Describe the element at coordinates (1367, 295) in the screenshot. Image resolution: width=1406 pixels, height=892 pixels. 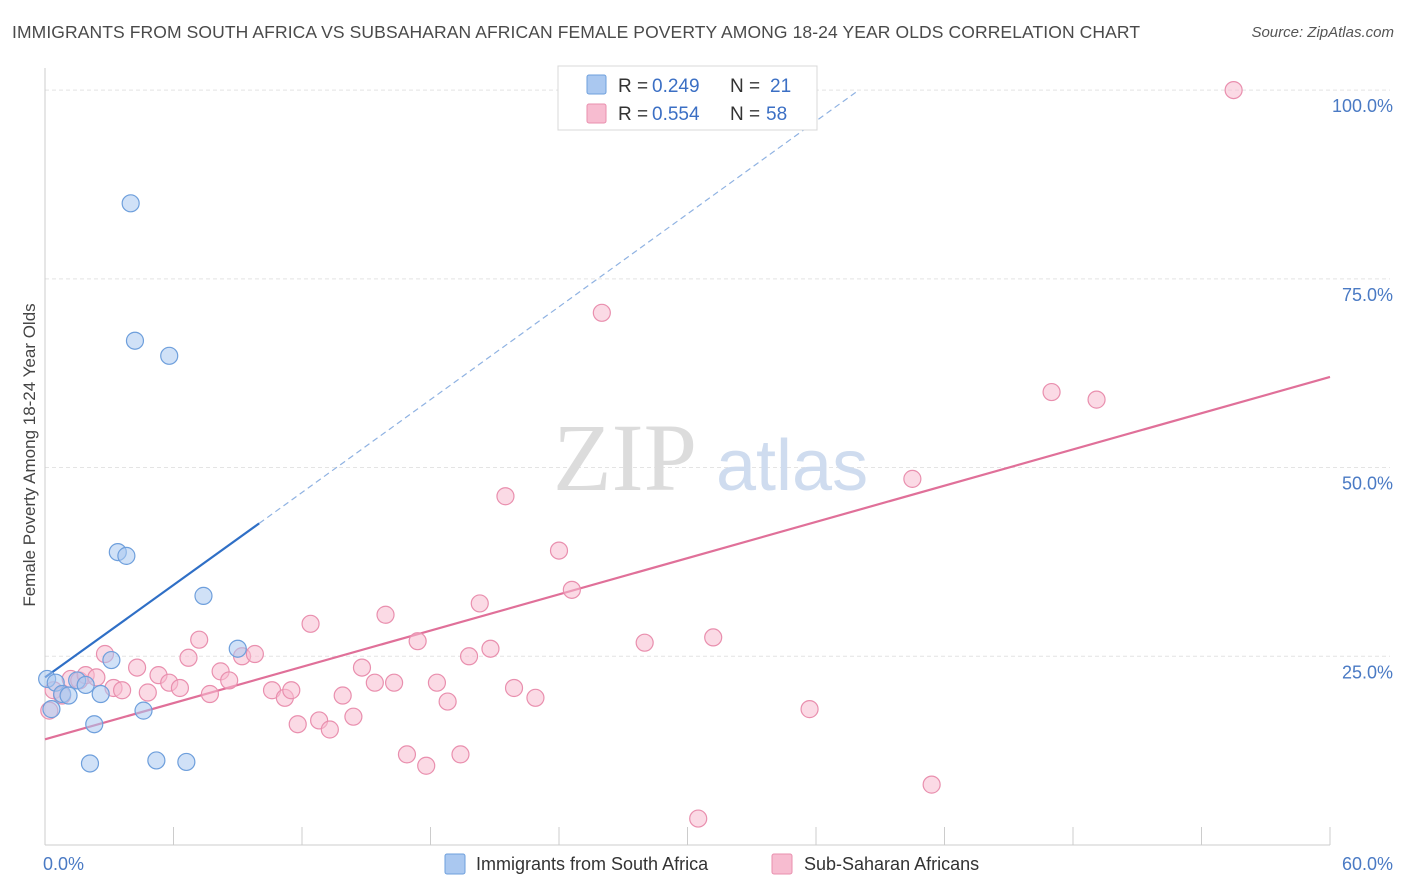
I see `y-tick-label-2: 75.0%` at that location.